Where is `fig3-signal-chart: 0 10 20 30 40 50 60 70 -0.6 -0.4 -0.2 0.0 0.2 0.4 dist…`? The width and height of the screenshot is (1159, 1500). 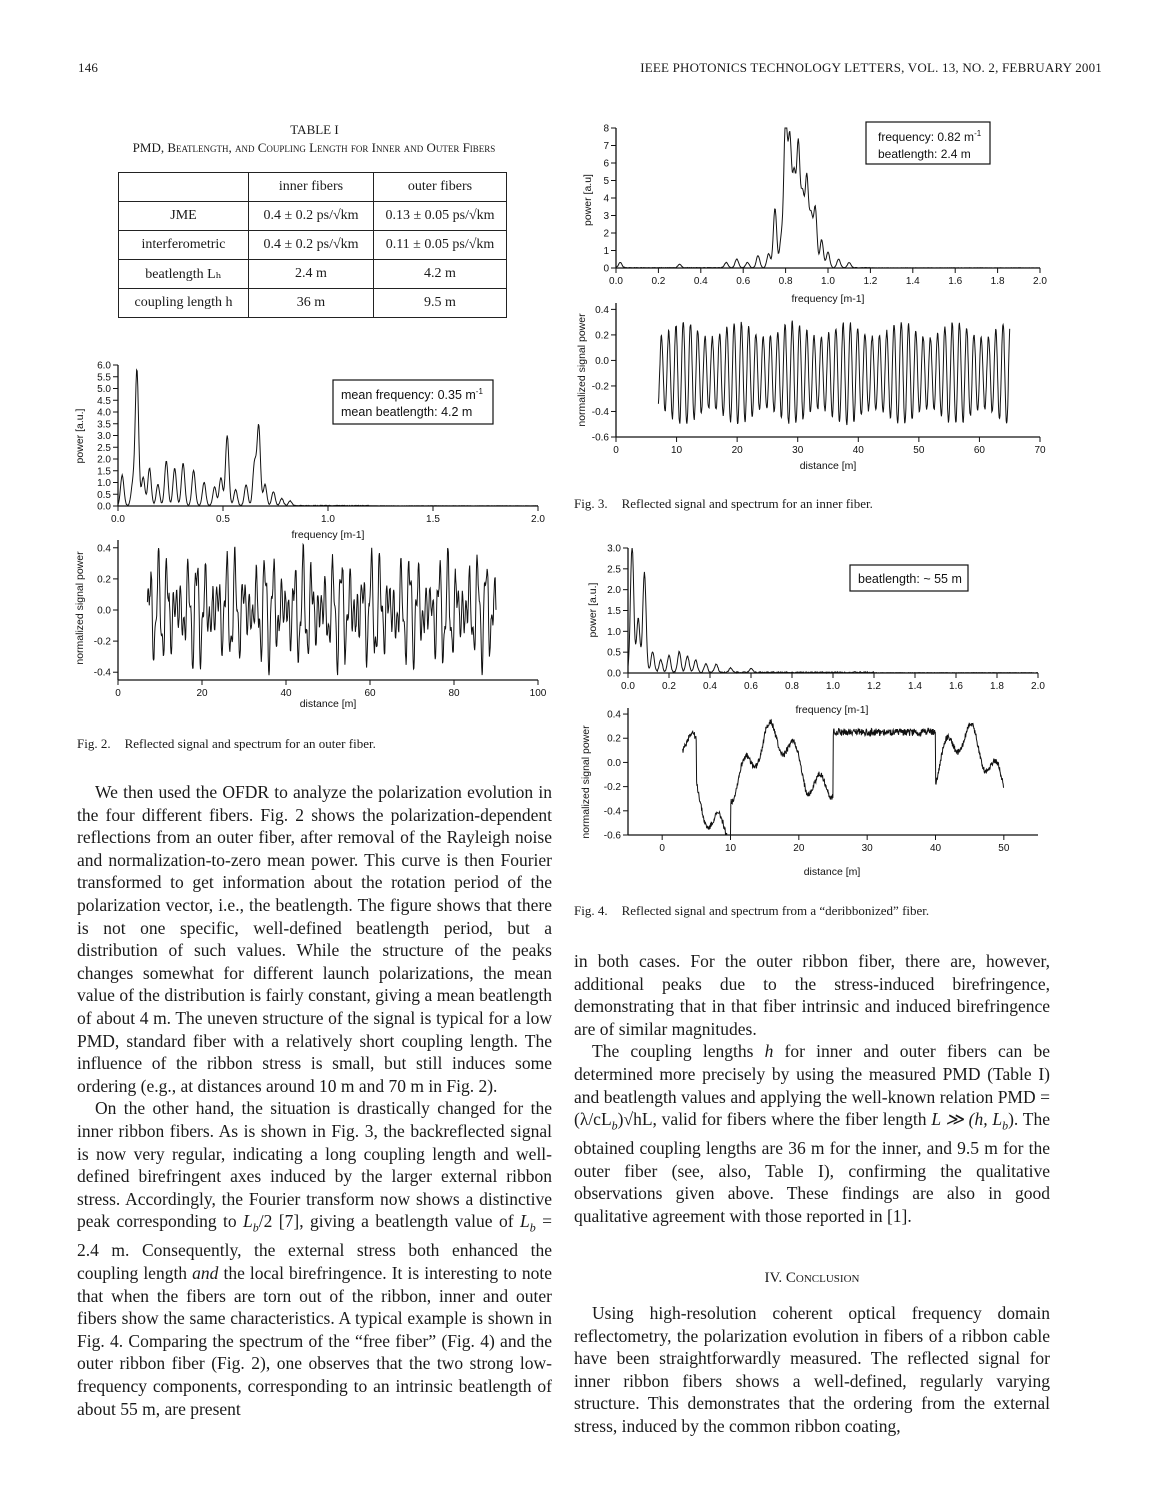 fig3-signal-chart: 0 10 20 30 40 50 60 70 -0.6 -0.4 -0.2 0.0 0.2 0.4 dist… is located at coordinates (811, 387).